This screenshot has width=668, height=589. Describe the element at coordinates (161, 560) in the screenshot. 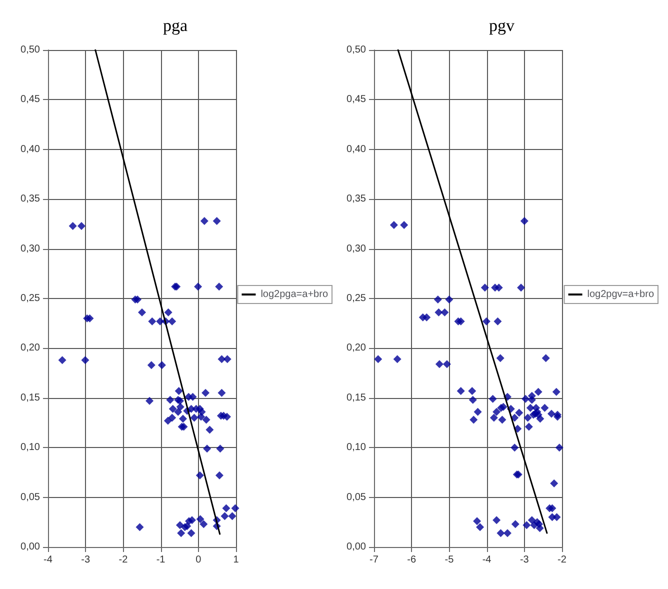

I see `x-tick-label: -1` at that location.